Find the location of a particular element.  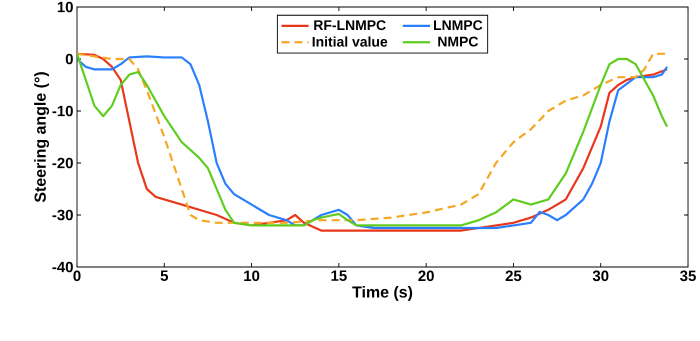

y-axis-title: Steering angle (°) is located at coordinates (42, 137).